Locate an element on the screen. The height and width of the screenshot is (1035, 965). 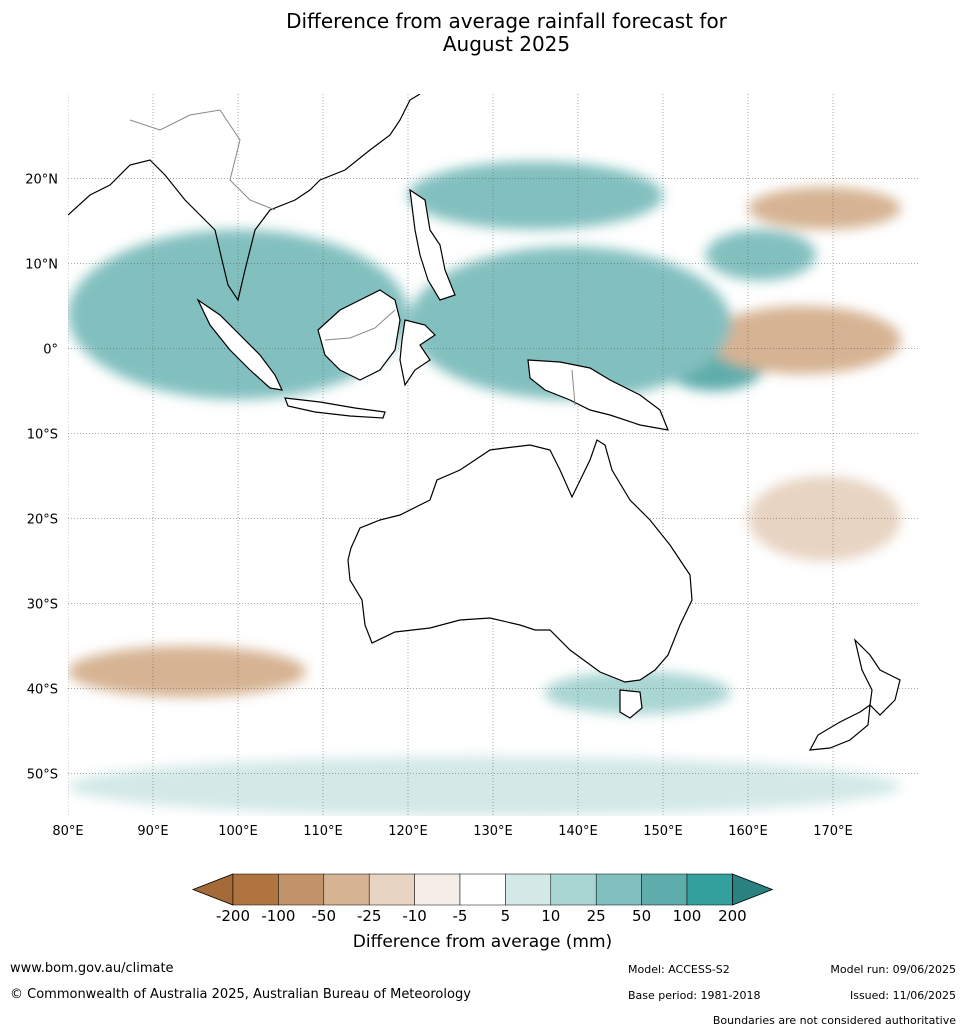
model-label: Model: ACCESS-S2 is located at coordinates (679, 969).